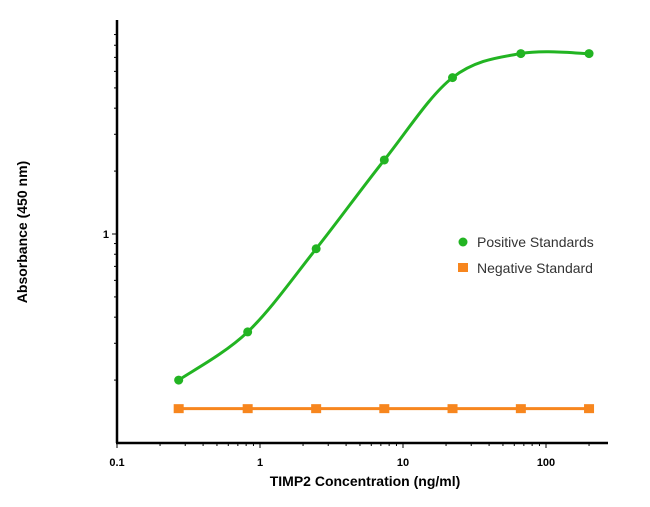  What do you see at coordinates (535, 242) in the screenshot?
I see `legend-label-positive: Positive Standards` at bounding box center [535, 242].